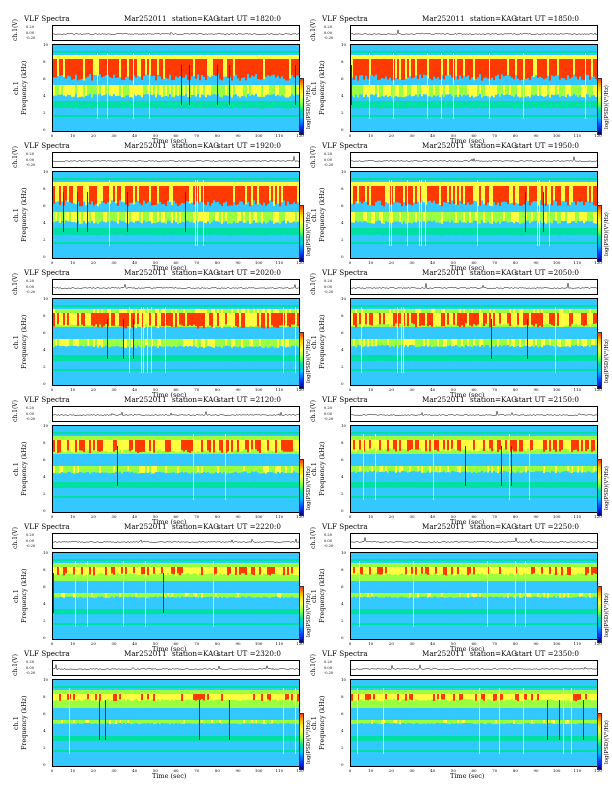 The height and width of the screenshot is (792, 612). Describe the element at coordinates (44, 569) in the screenshot. I see `frequency-tick-label: 8` at that location.